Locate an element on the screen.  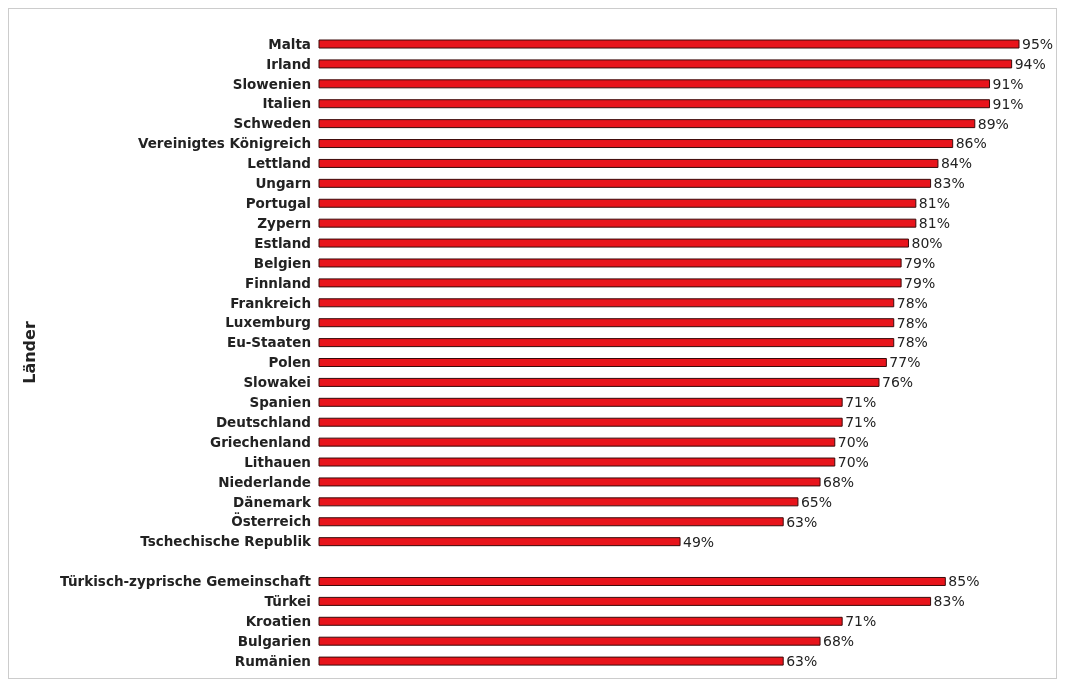
y-tick-label: Slowakei is located at coordinates (277, 382).